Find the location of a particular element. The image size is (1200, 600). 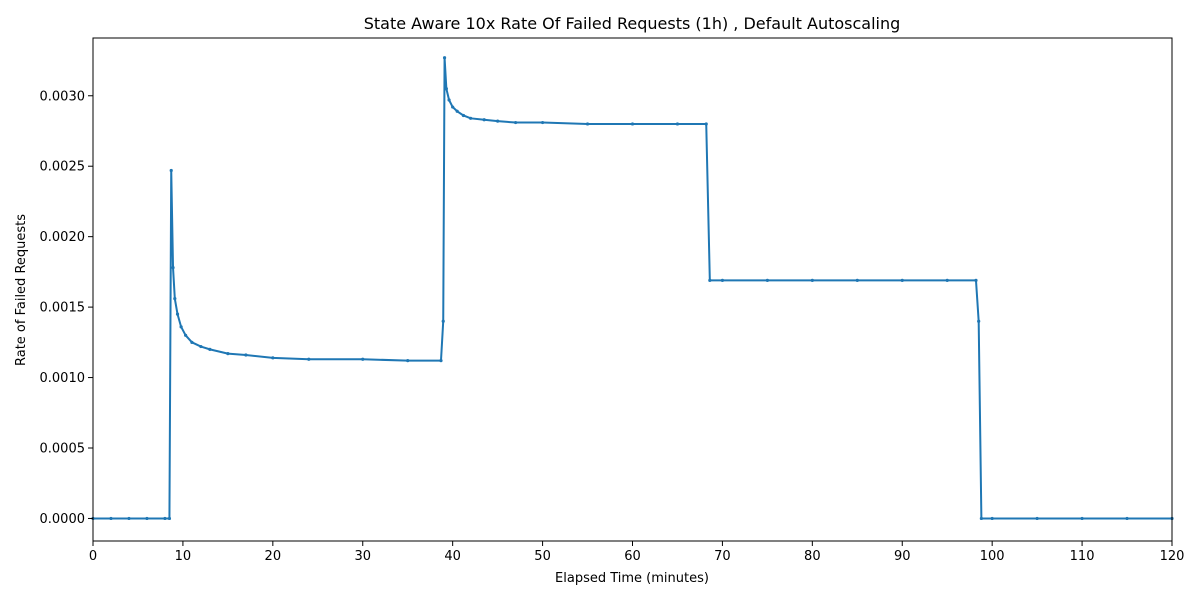

x-tick-label: 0 is located at coordinates (93, 556).